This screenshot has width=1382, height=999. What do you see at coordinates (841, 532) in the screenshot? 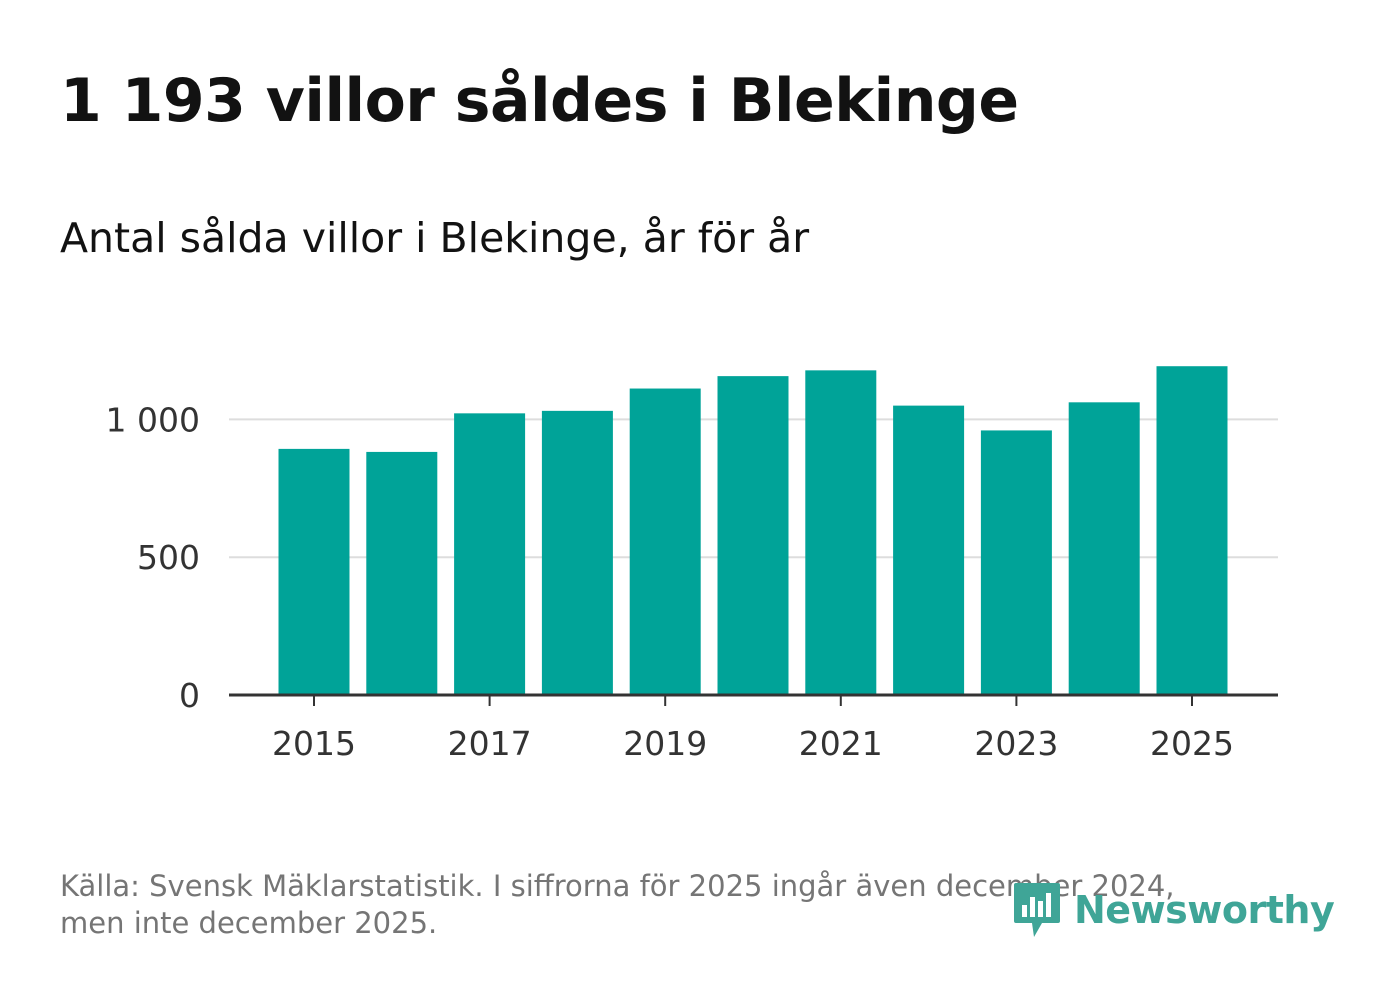
I see `bar-2021` at bounding box center [841, 532].